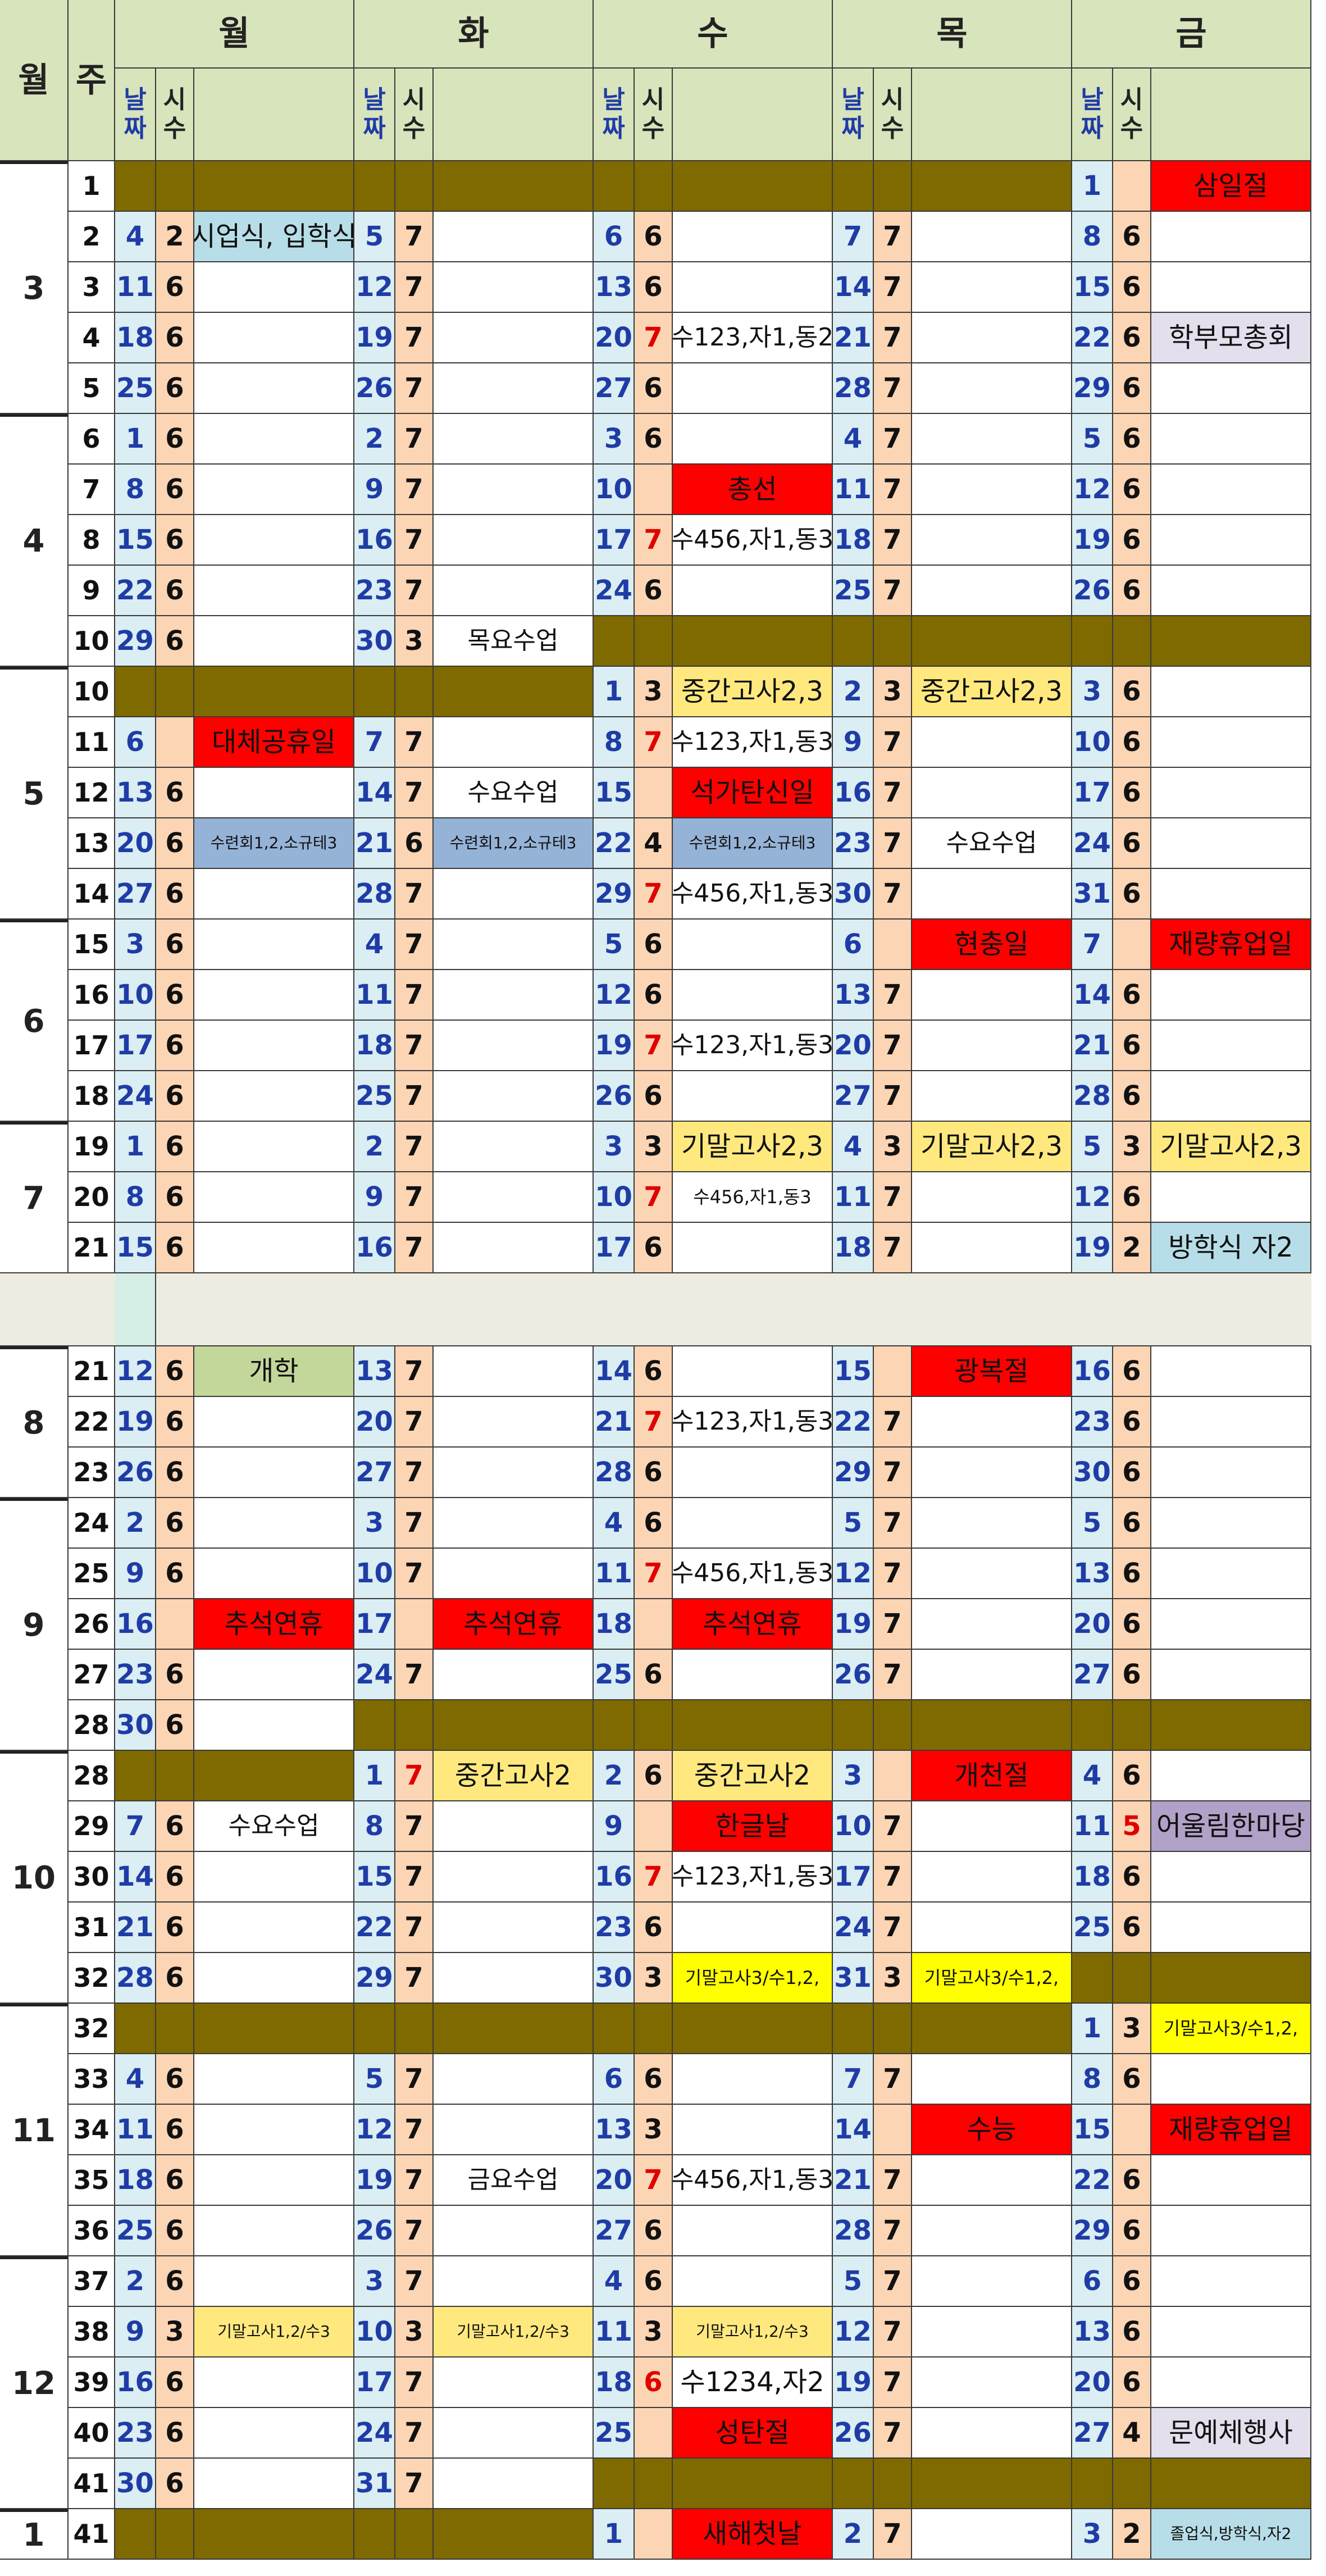  I want to click on periods-cell: 4, so click(1132, 2433).